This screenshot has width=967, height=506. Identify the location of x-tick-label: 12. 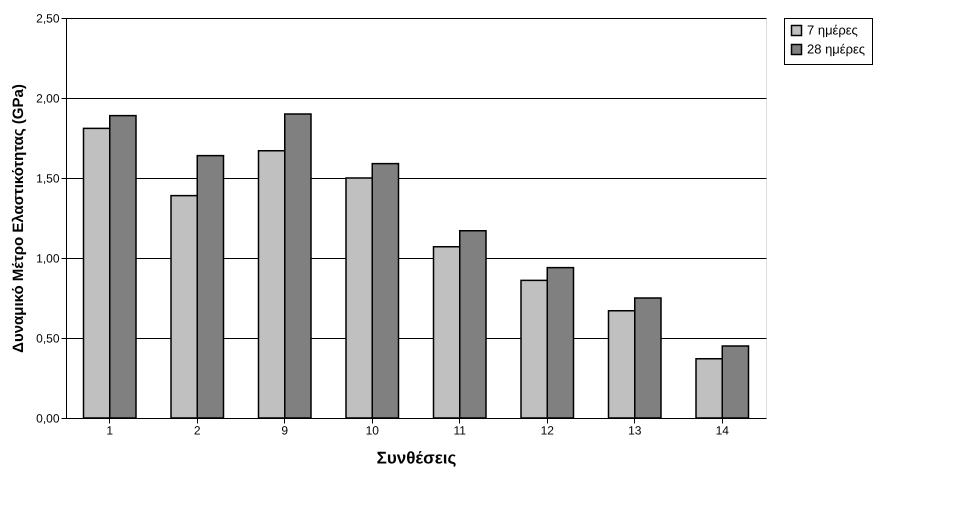
(547, 431).